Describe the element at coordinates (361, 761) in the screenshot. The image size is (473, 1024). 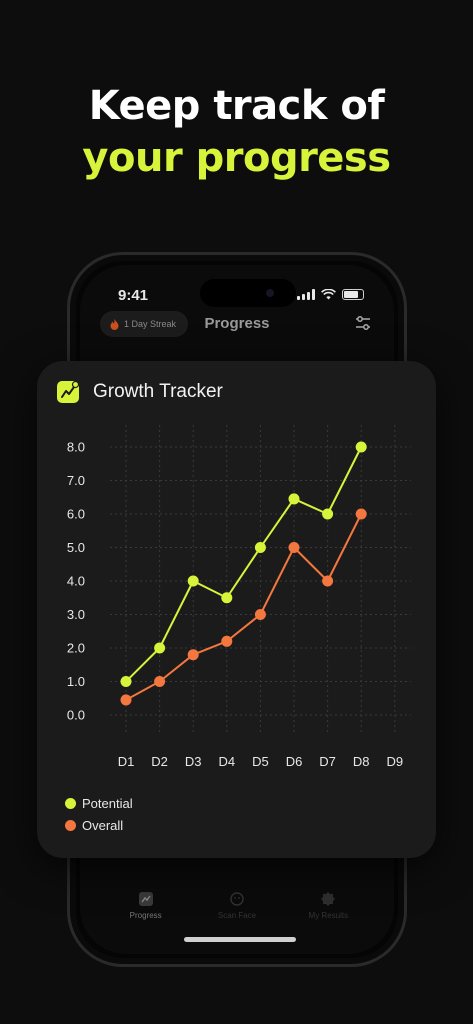
I see `x-tick-label: D8` at that location.